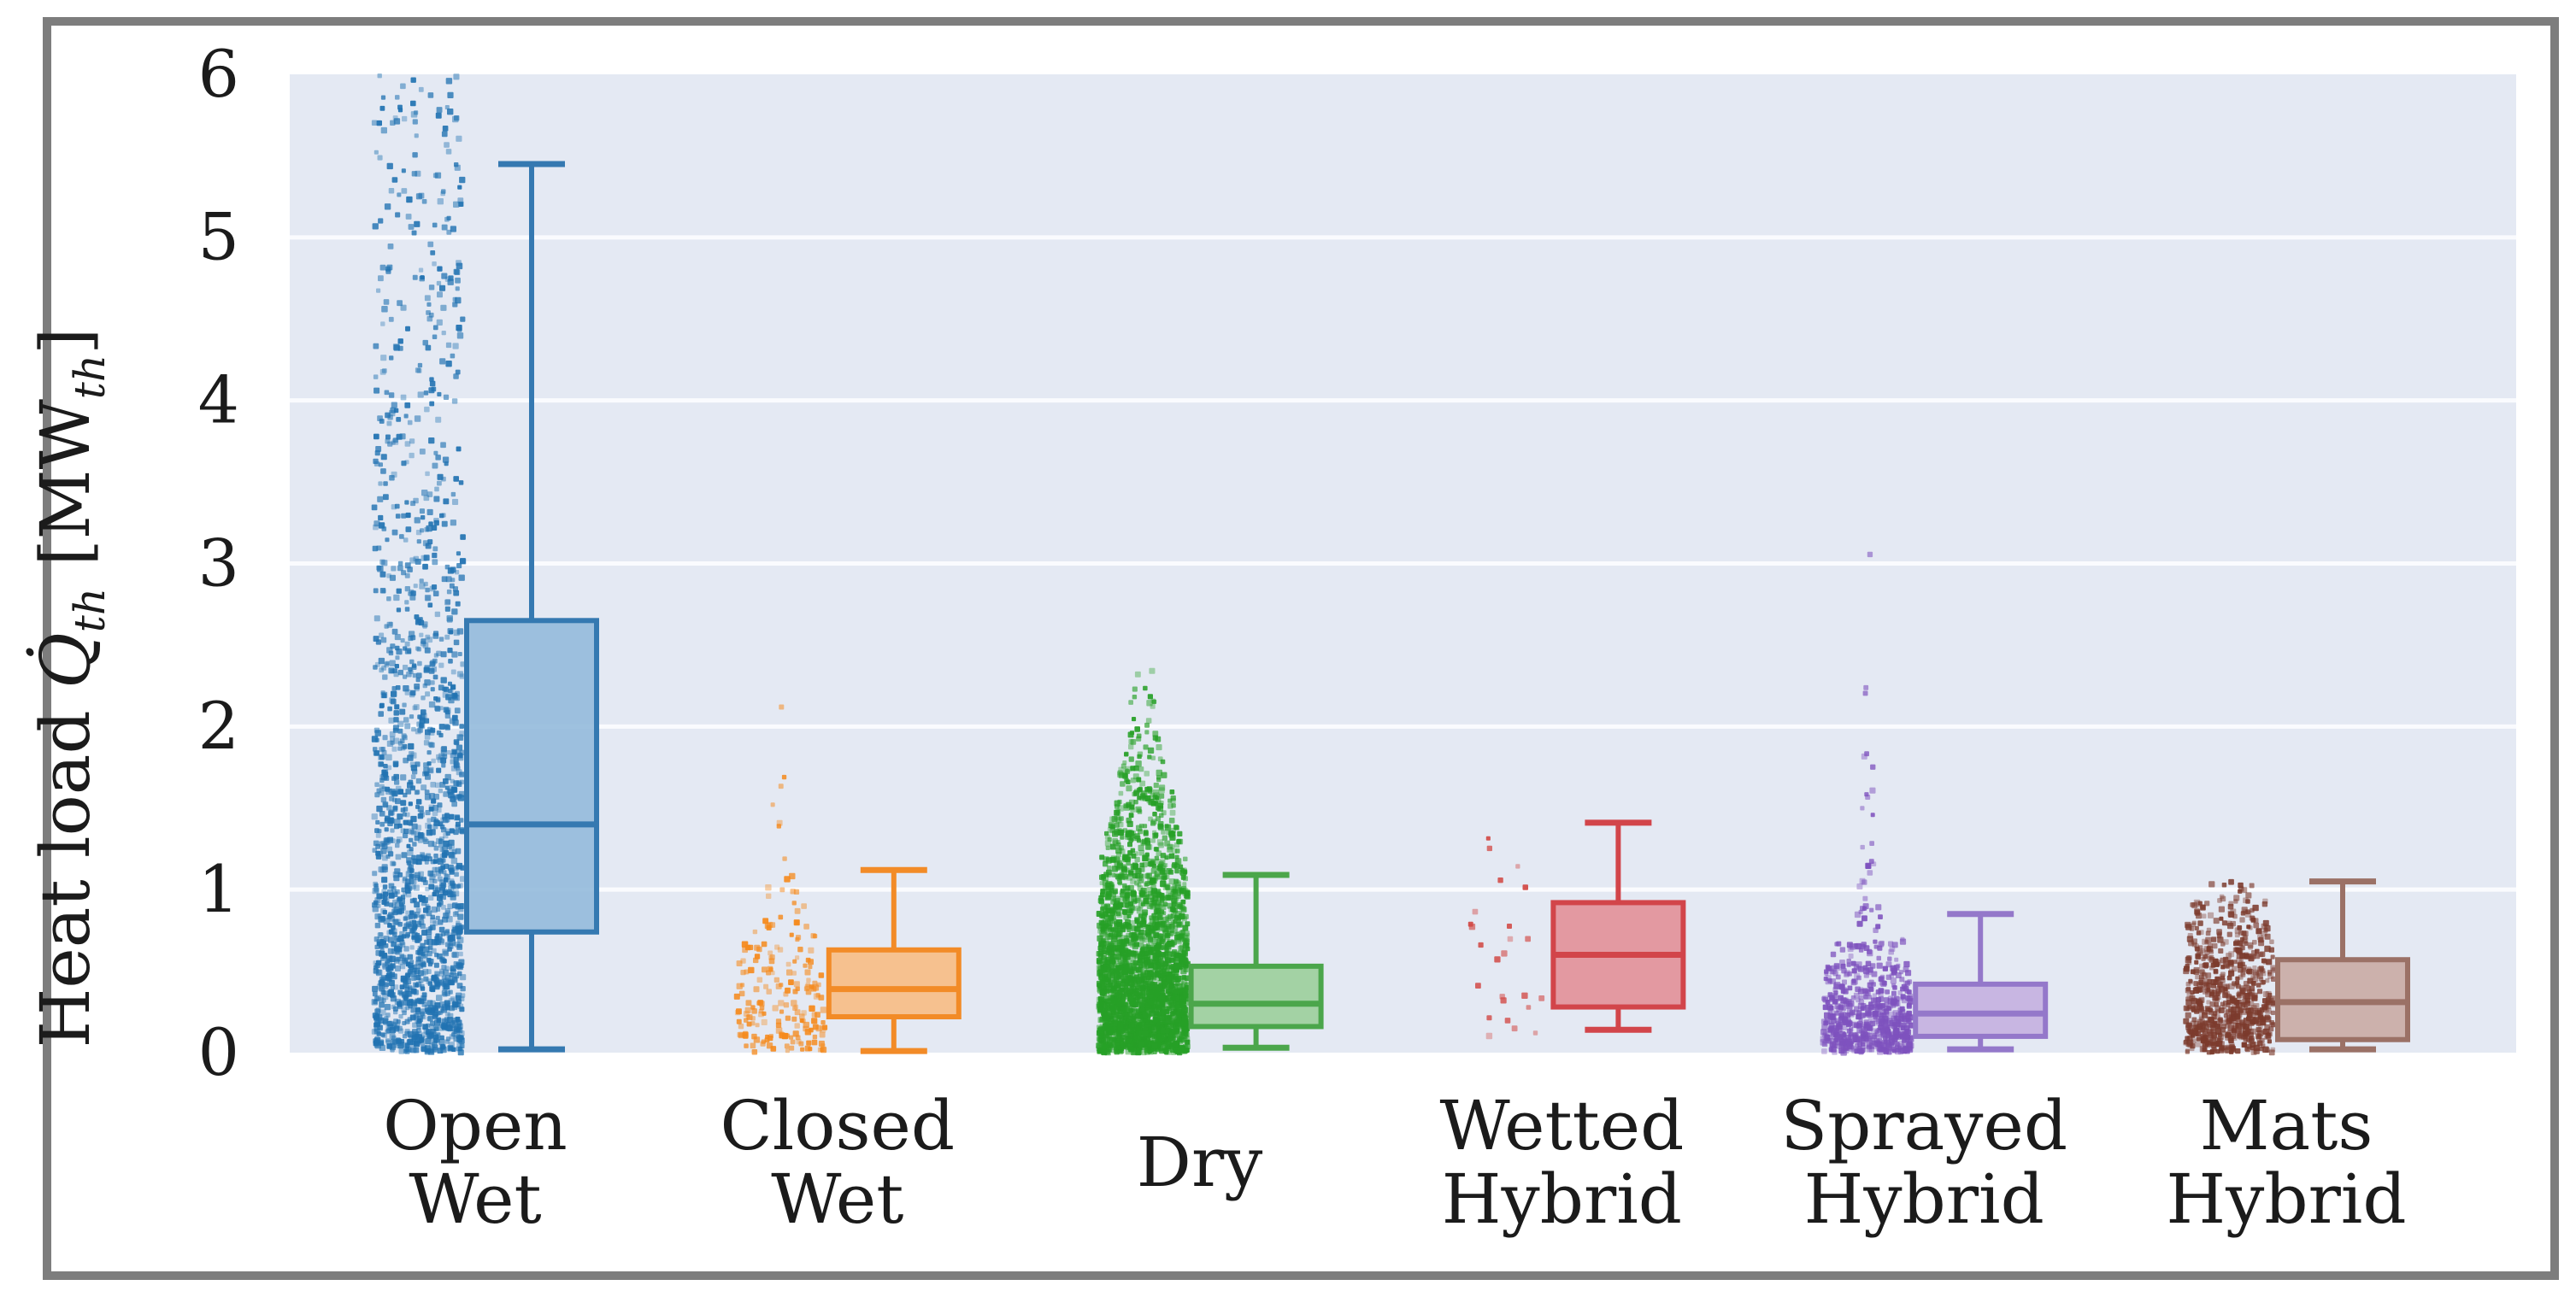  I want to click on strip-dry, so click(1143, 861).